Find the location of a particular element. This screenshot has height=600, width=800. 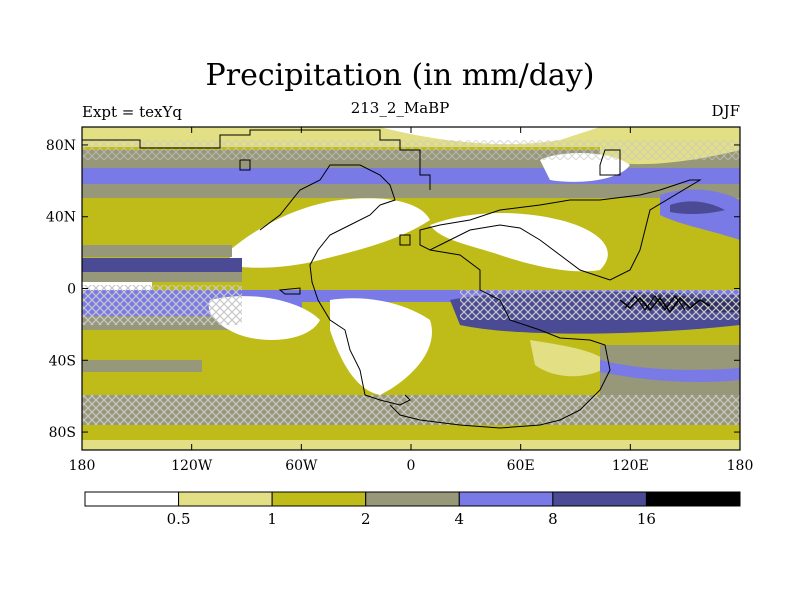

legend-label: 2 is located at coordinates (366, 519).